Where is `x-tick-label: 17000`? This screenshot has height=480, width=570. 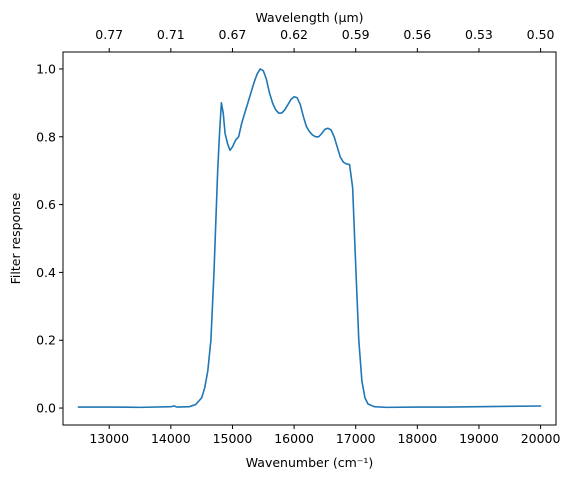
x-tick-label: 17000 is located at coordinates (356, 438).